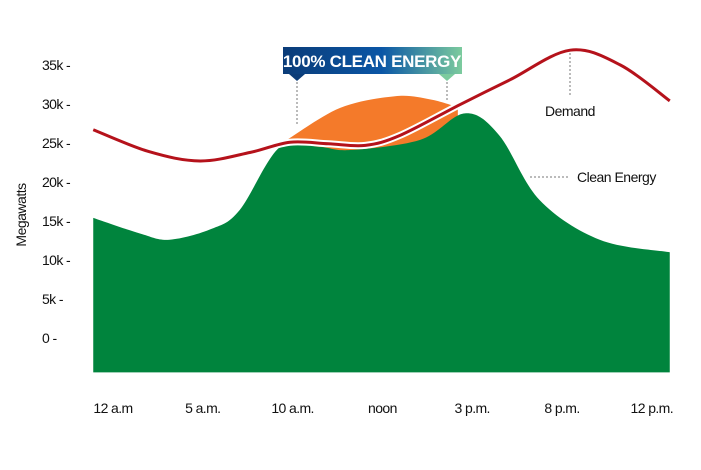  What do you see at coordinates (56, 65) in the screenshot?
I see `y-tick-label: 35k -` at bounding box center [56, 65].